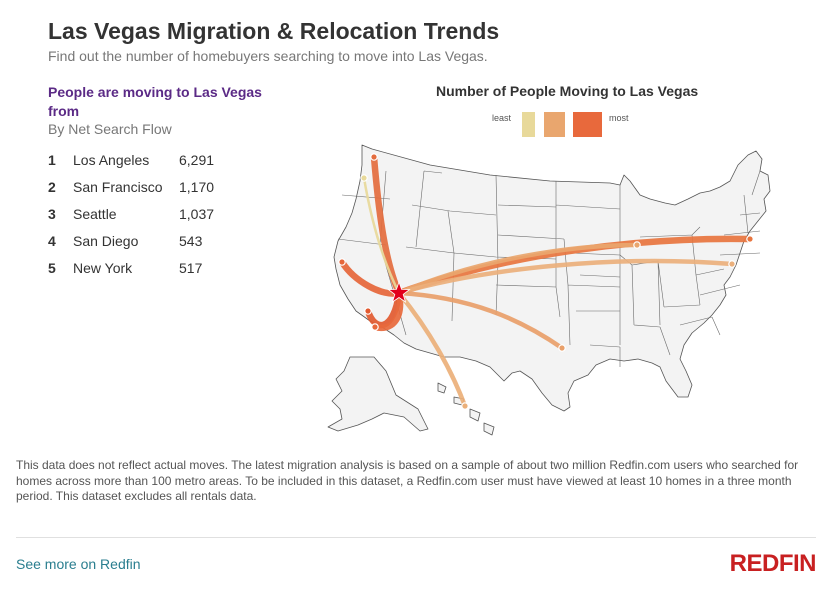 The image size is (832, 609). Describe the element at coordinates (52, 159) in the screenshot. I see `rank-number: 1` at that location.